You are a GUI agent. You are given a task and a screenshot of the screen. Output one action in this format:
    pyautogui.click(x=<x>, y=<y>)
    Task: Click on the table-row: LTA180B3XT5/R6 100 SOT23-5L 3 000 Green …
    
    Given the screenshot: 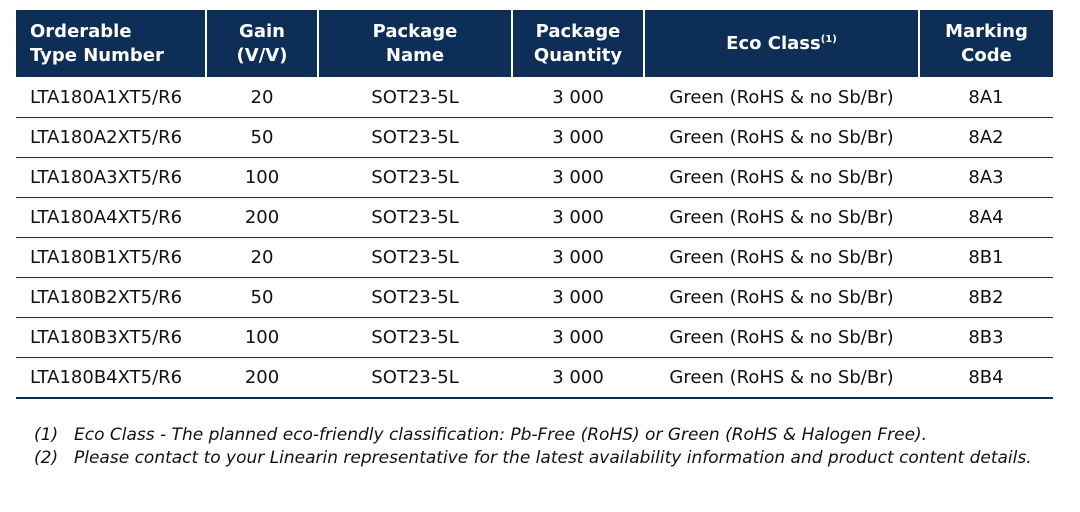 What is the action you would take?
    pyautogui.click(x=534, y=337)
    